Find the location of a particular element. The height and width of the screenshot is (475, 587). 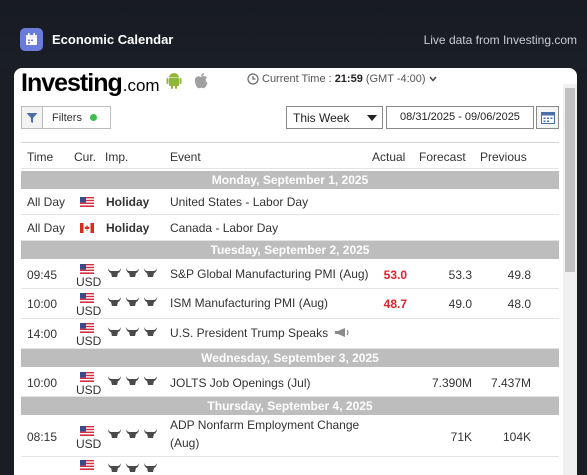

col-time: Time is located at coordinates (40, 157).